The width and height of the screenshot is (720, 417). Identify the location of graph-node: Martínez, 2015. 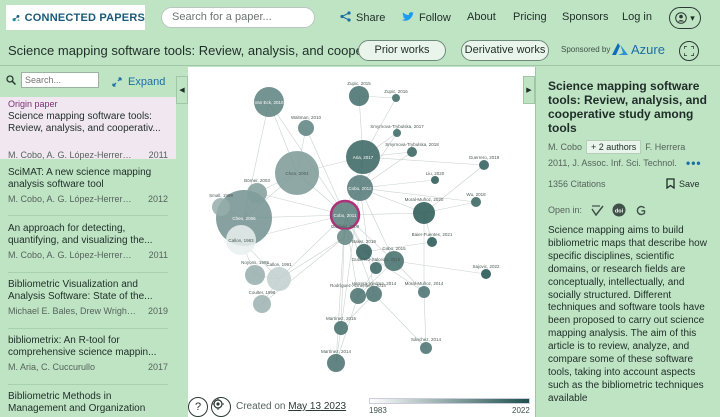
(341, 325).